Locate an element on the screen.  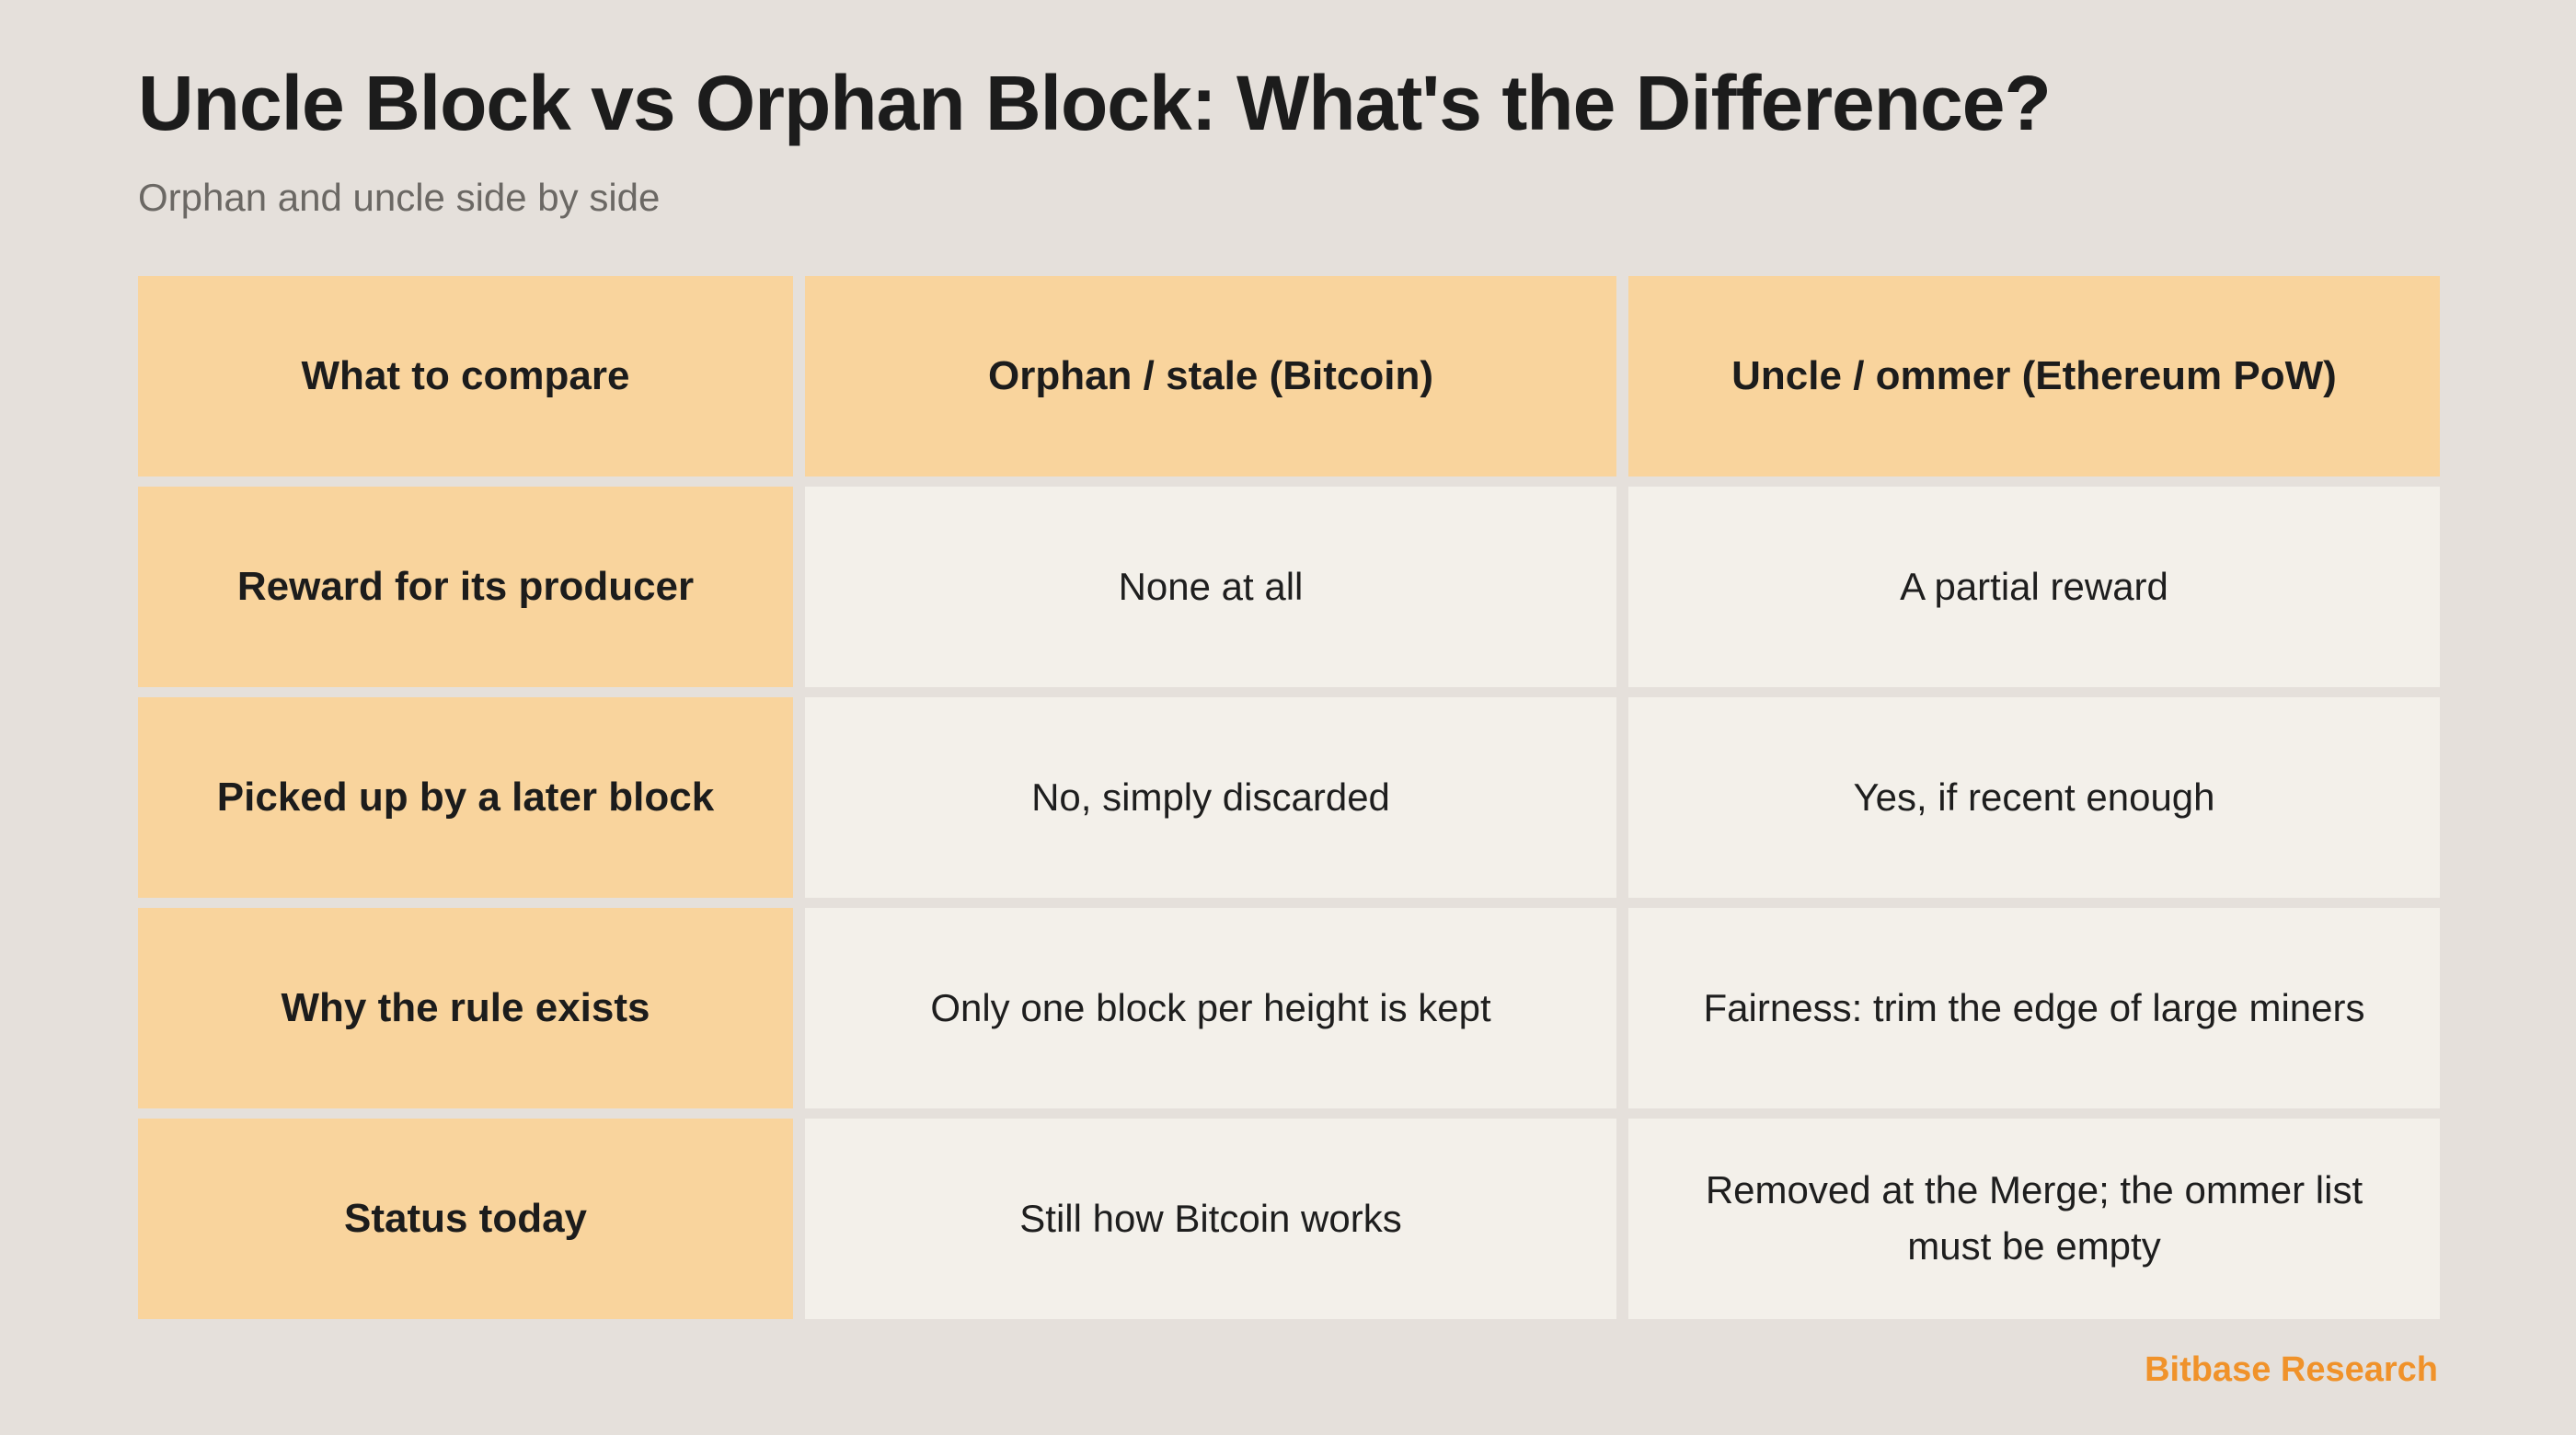
table-cell: A partial reward is located at coordinates (2034, 587).